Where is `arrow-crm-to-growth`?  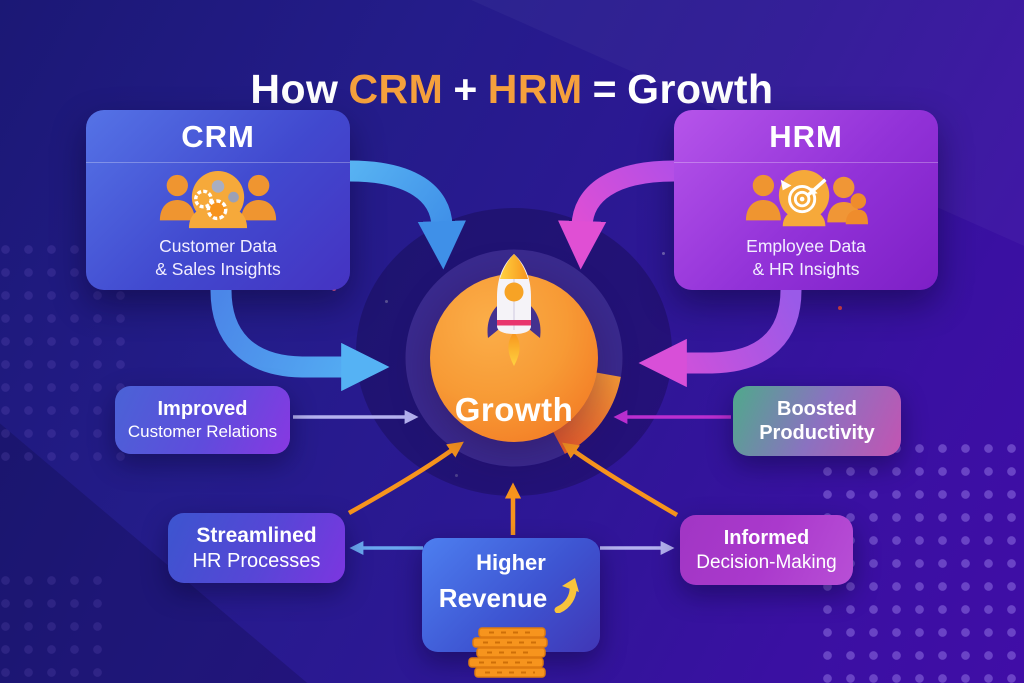 arrow-crm-to-growth is located at coordinates (407, 215).